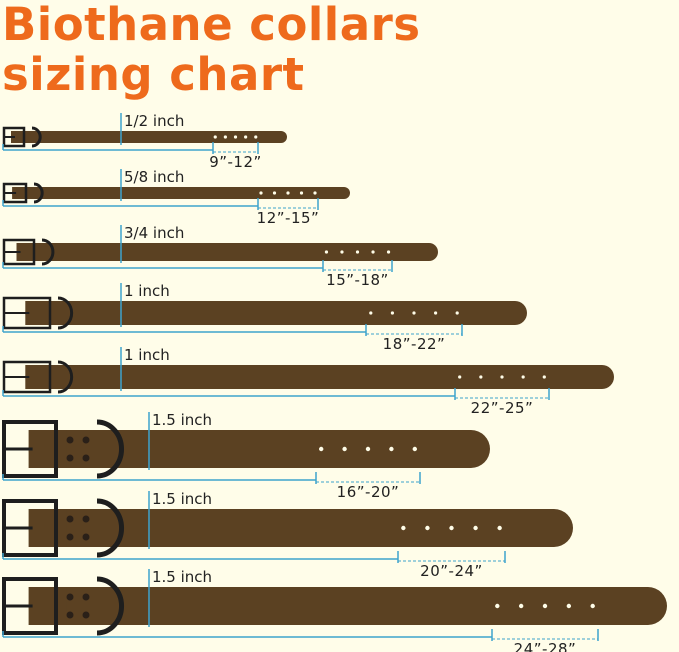  What do you see at coordinates (235, 162) in the screenshot?
I see `size-range-label: 9”-12”` at bounding box center [235, 162].